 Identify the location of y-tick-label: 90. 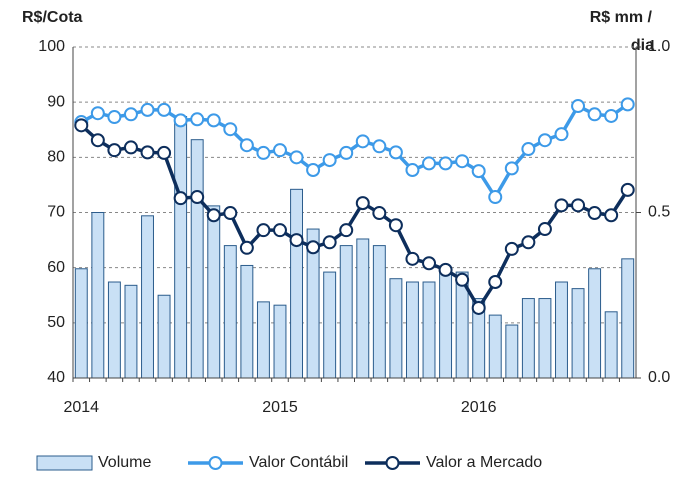
(56, 101).